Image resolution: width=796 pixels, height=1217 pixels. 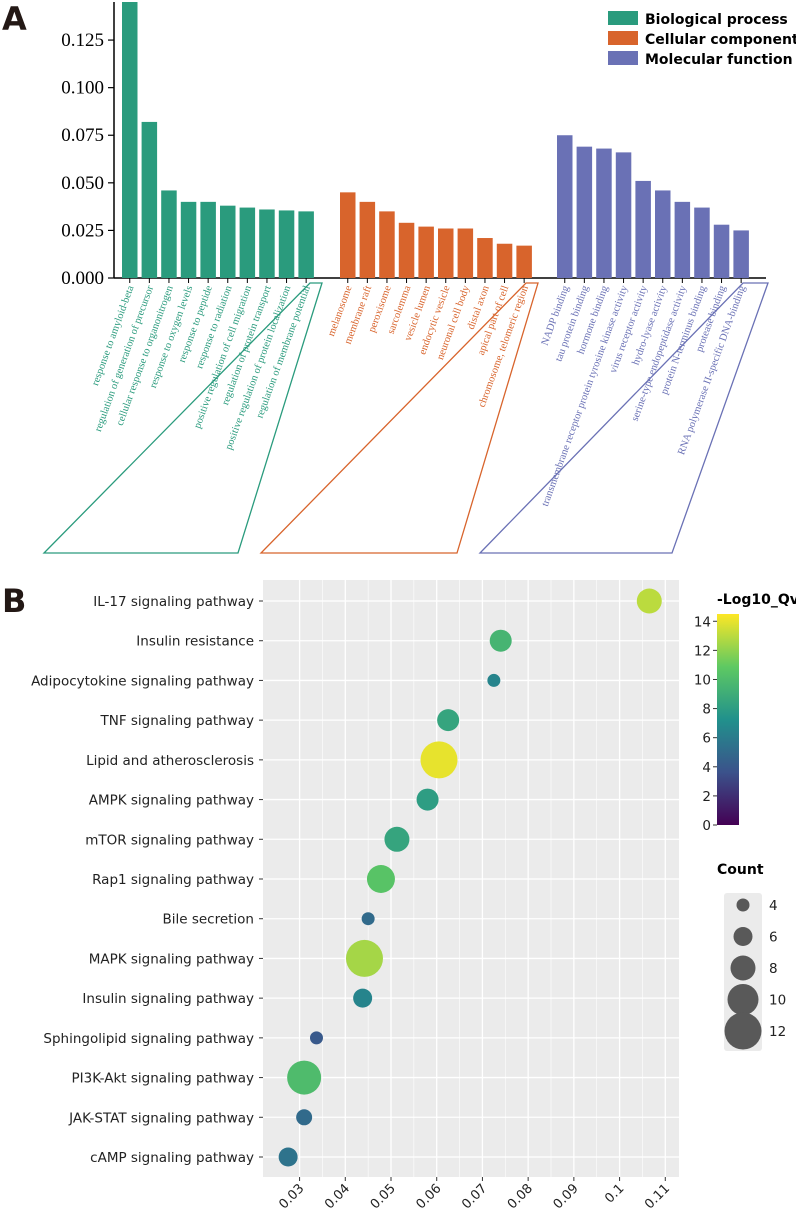 I want to click on x-tick-label: 0.07, so click(x=474, y=1196).